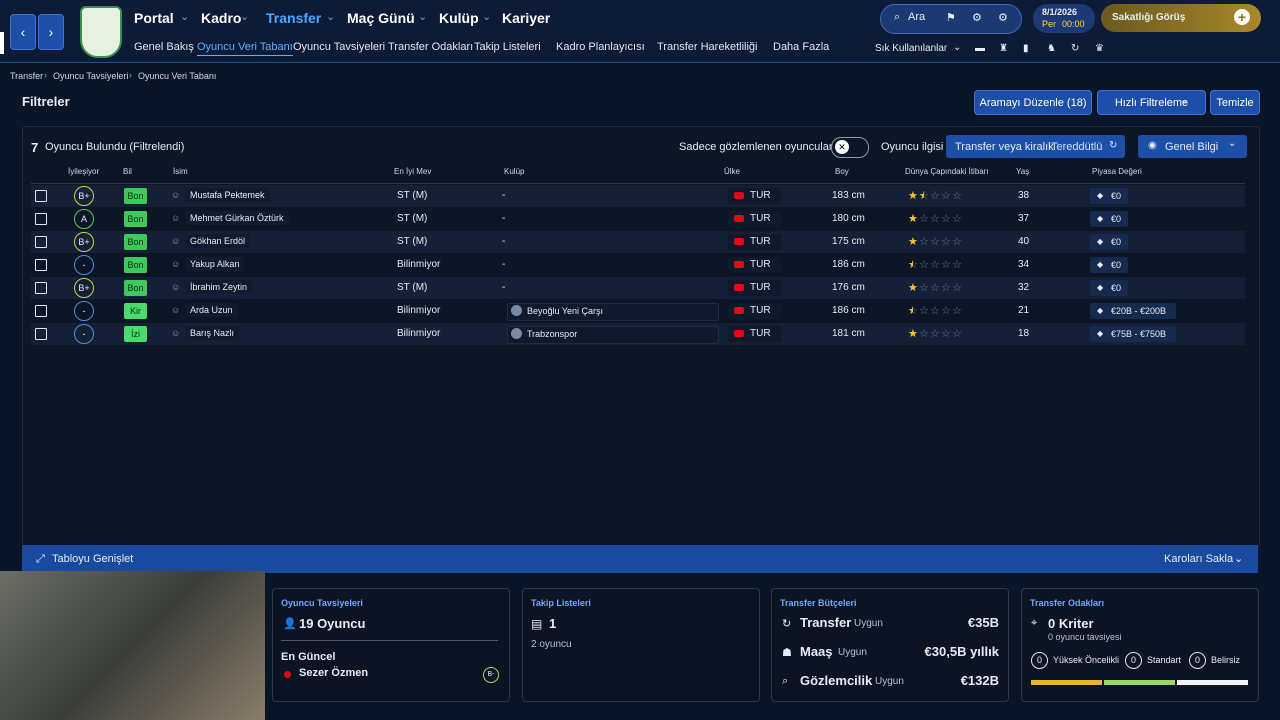  What do you see at coordinates (1039, 660) in the screenshot?
I see `priority-count: 0` at bounding box center [1039, 660].